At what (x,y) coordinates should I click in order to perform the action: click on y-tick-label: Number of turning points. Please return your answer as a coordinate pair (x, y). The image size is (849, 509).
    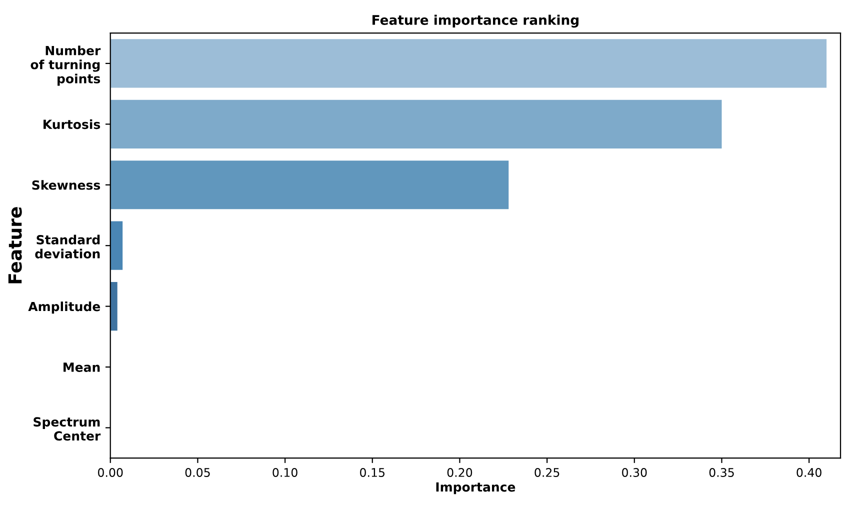
    Looking at the image, I should click on (65, 66).